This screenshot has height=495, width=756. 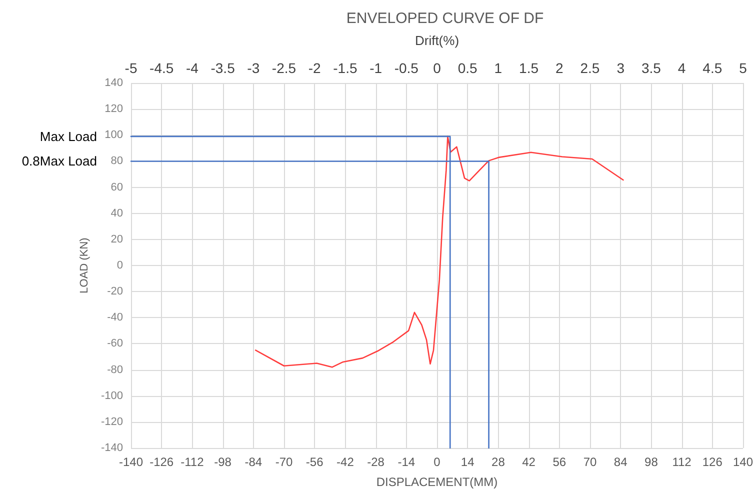 What do you see at coordinates (116, 213) in the screenshot?
I see `y-tick-label: 40` at bounding box center [116, 213].